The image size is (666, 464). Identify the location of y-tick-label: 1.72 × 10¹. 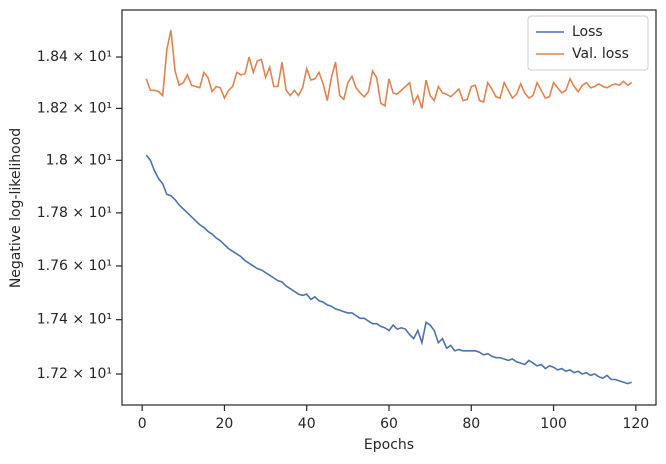
(74, 374).